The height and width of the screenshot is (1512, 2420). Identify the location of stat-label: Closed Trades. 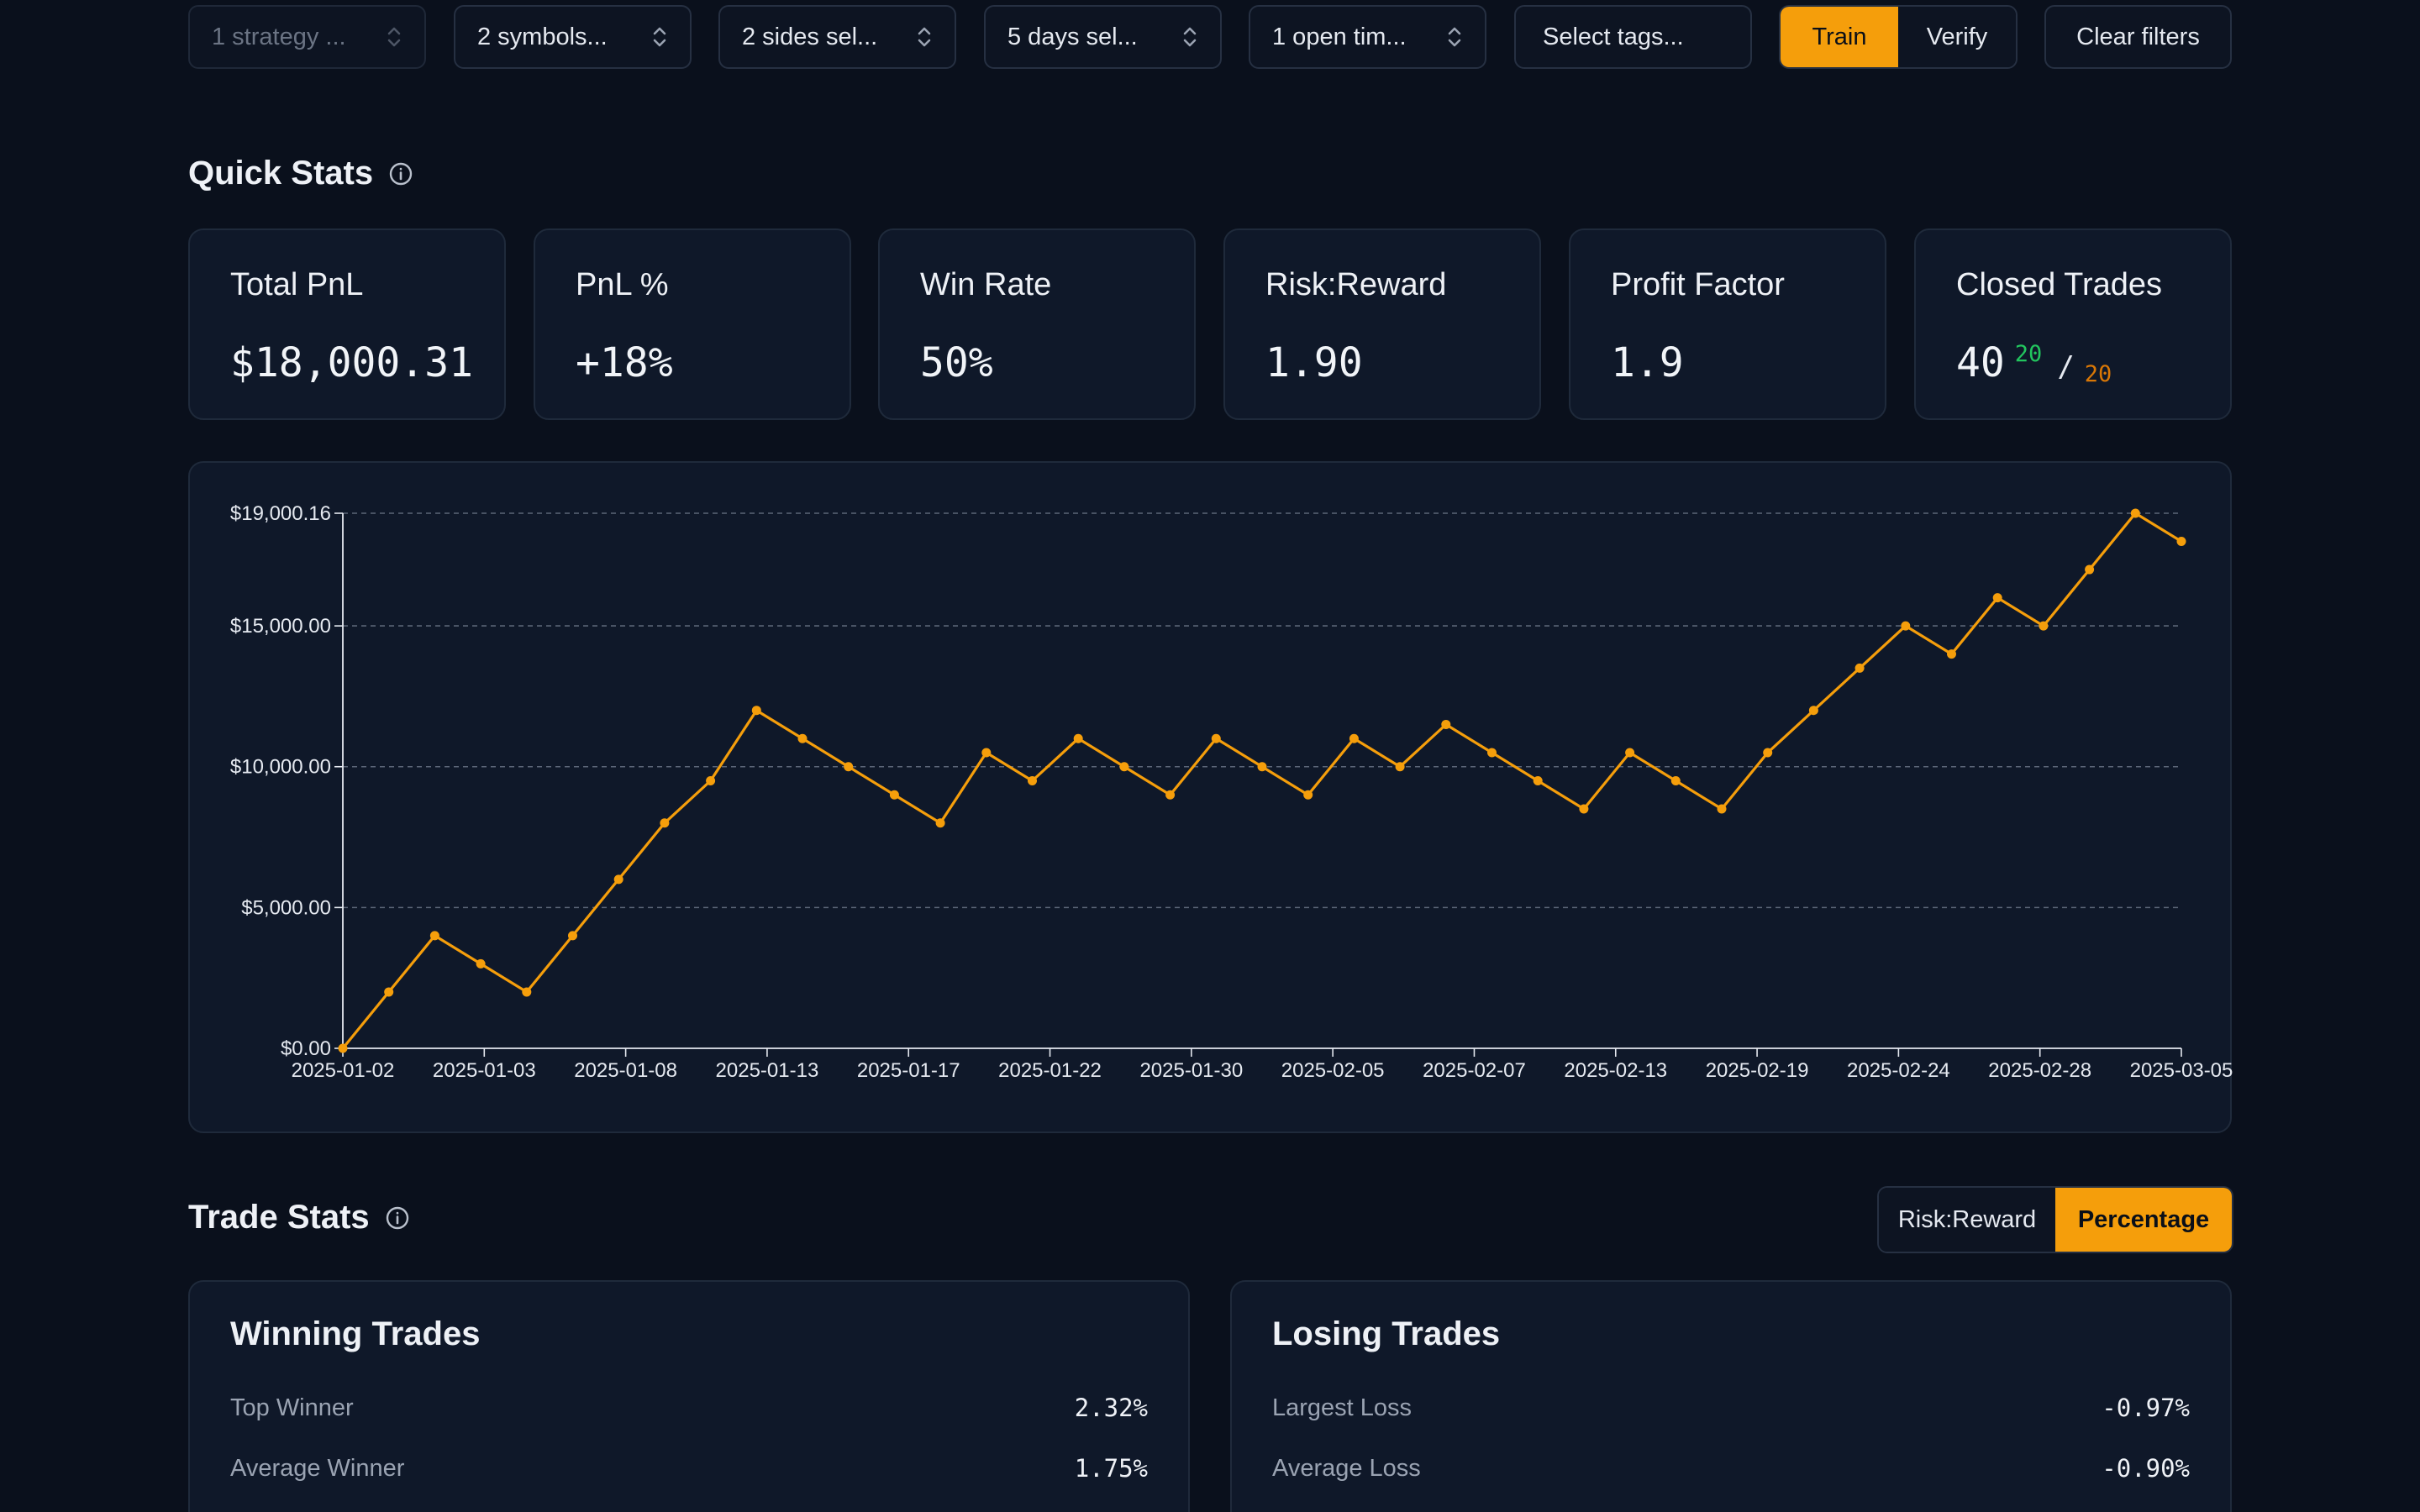
(2059, 284).